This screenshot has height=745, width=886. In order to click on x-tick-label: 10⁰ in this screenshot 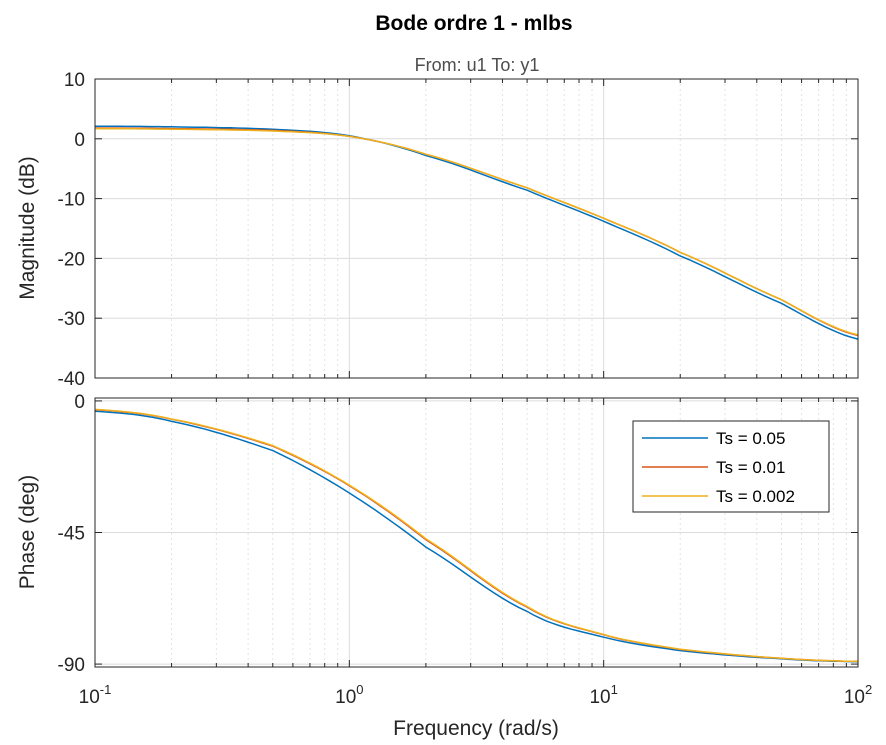, I will do `click(349, 695)`.